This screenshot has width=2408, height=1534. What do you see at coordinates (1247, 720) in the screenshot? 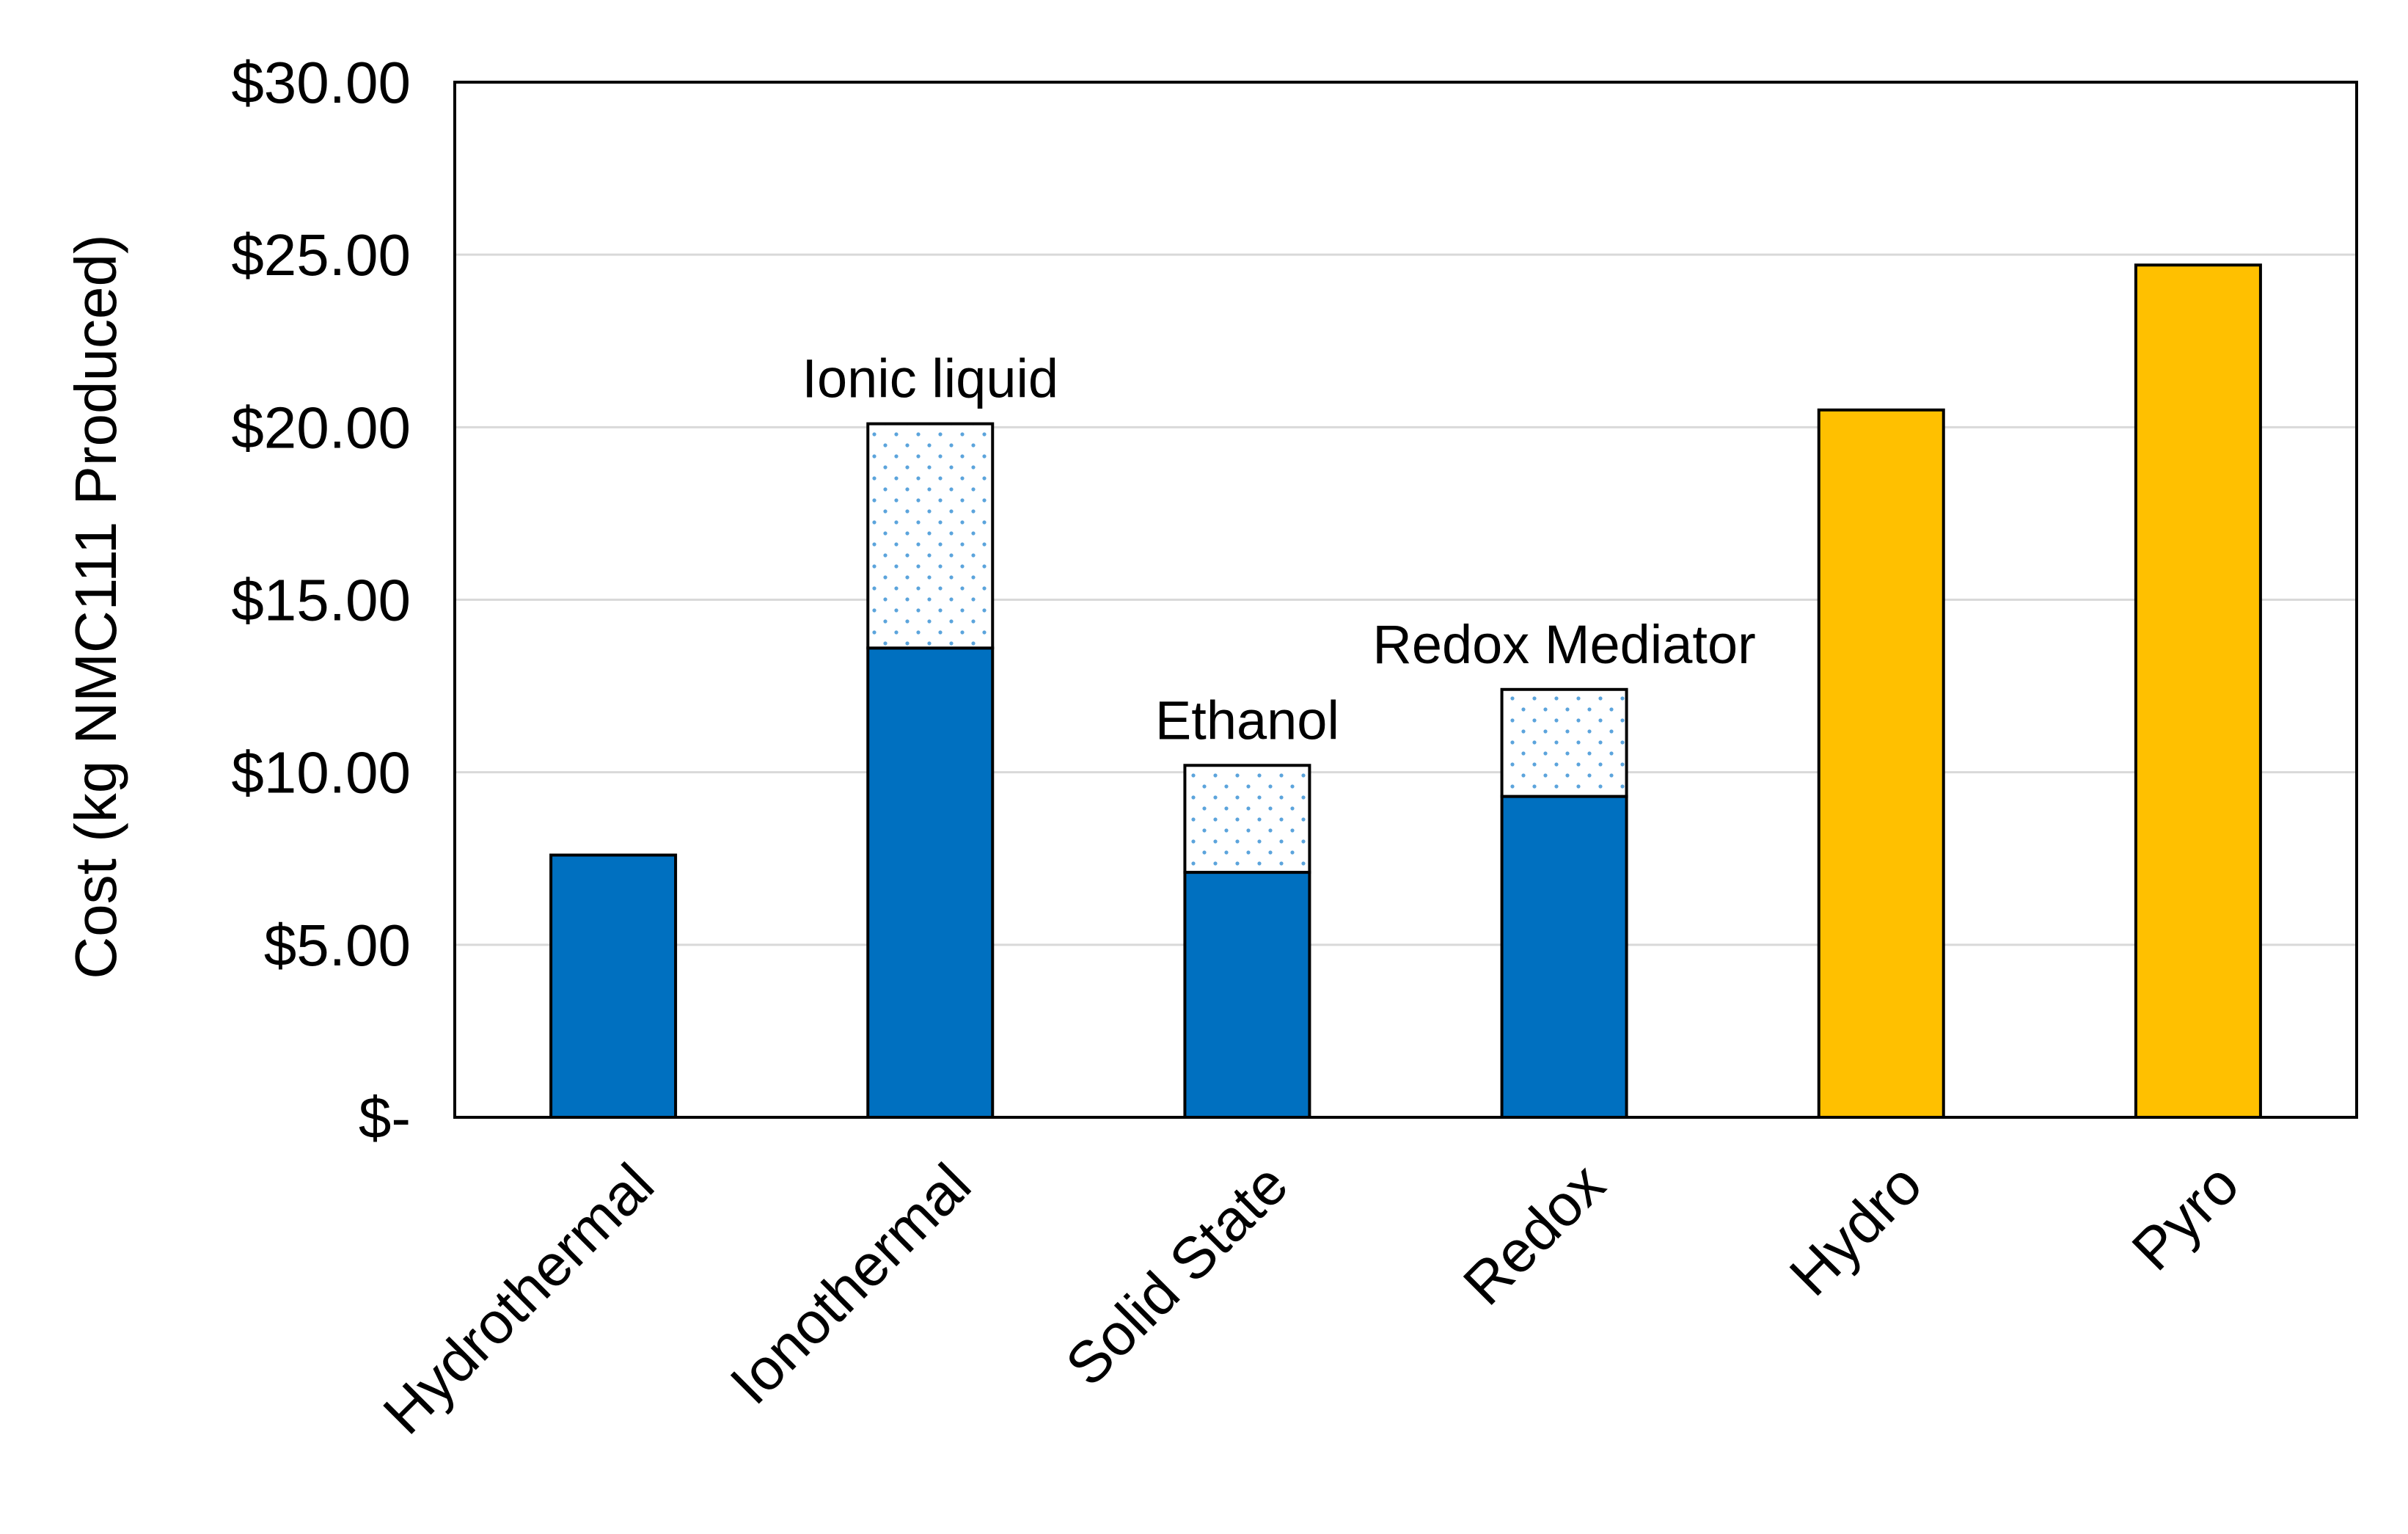
I see `annotation-label: Ethanol` at bounding box center [1247, 720].